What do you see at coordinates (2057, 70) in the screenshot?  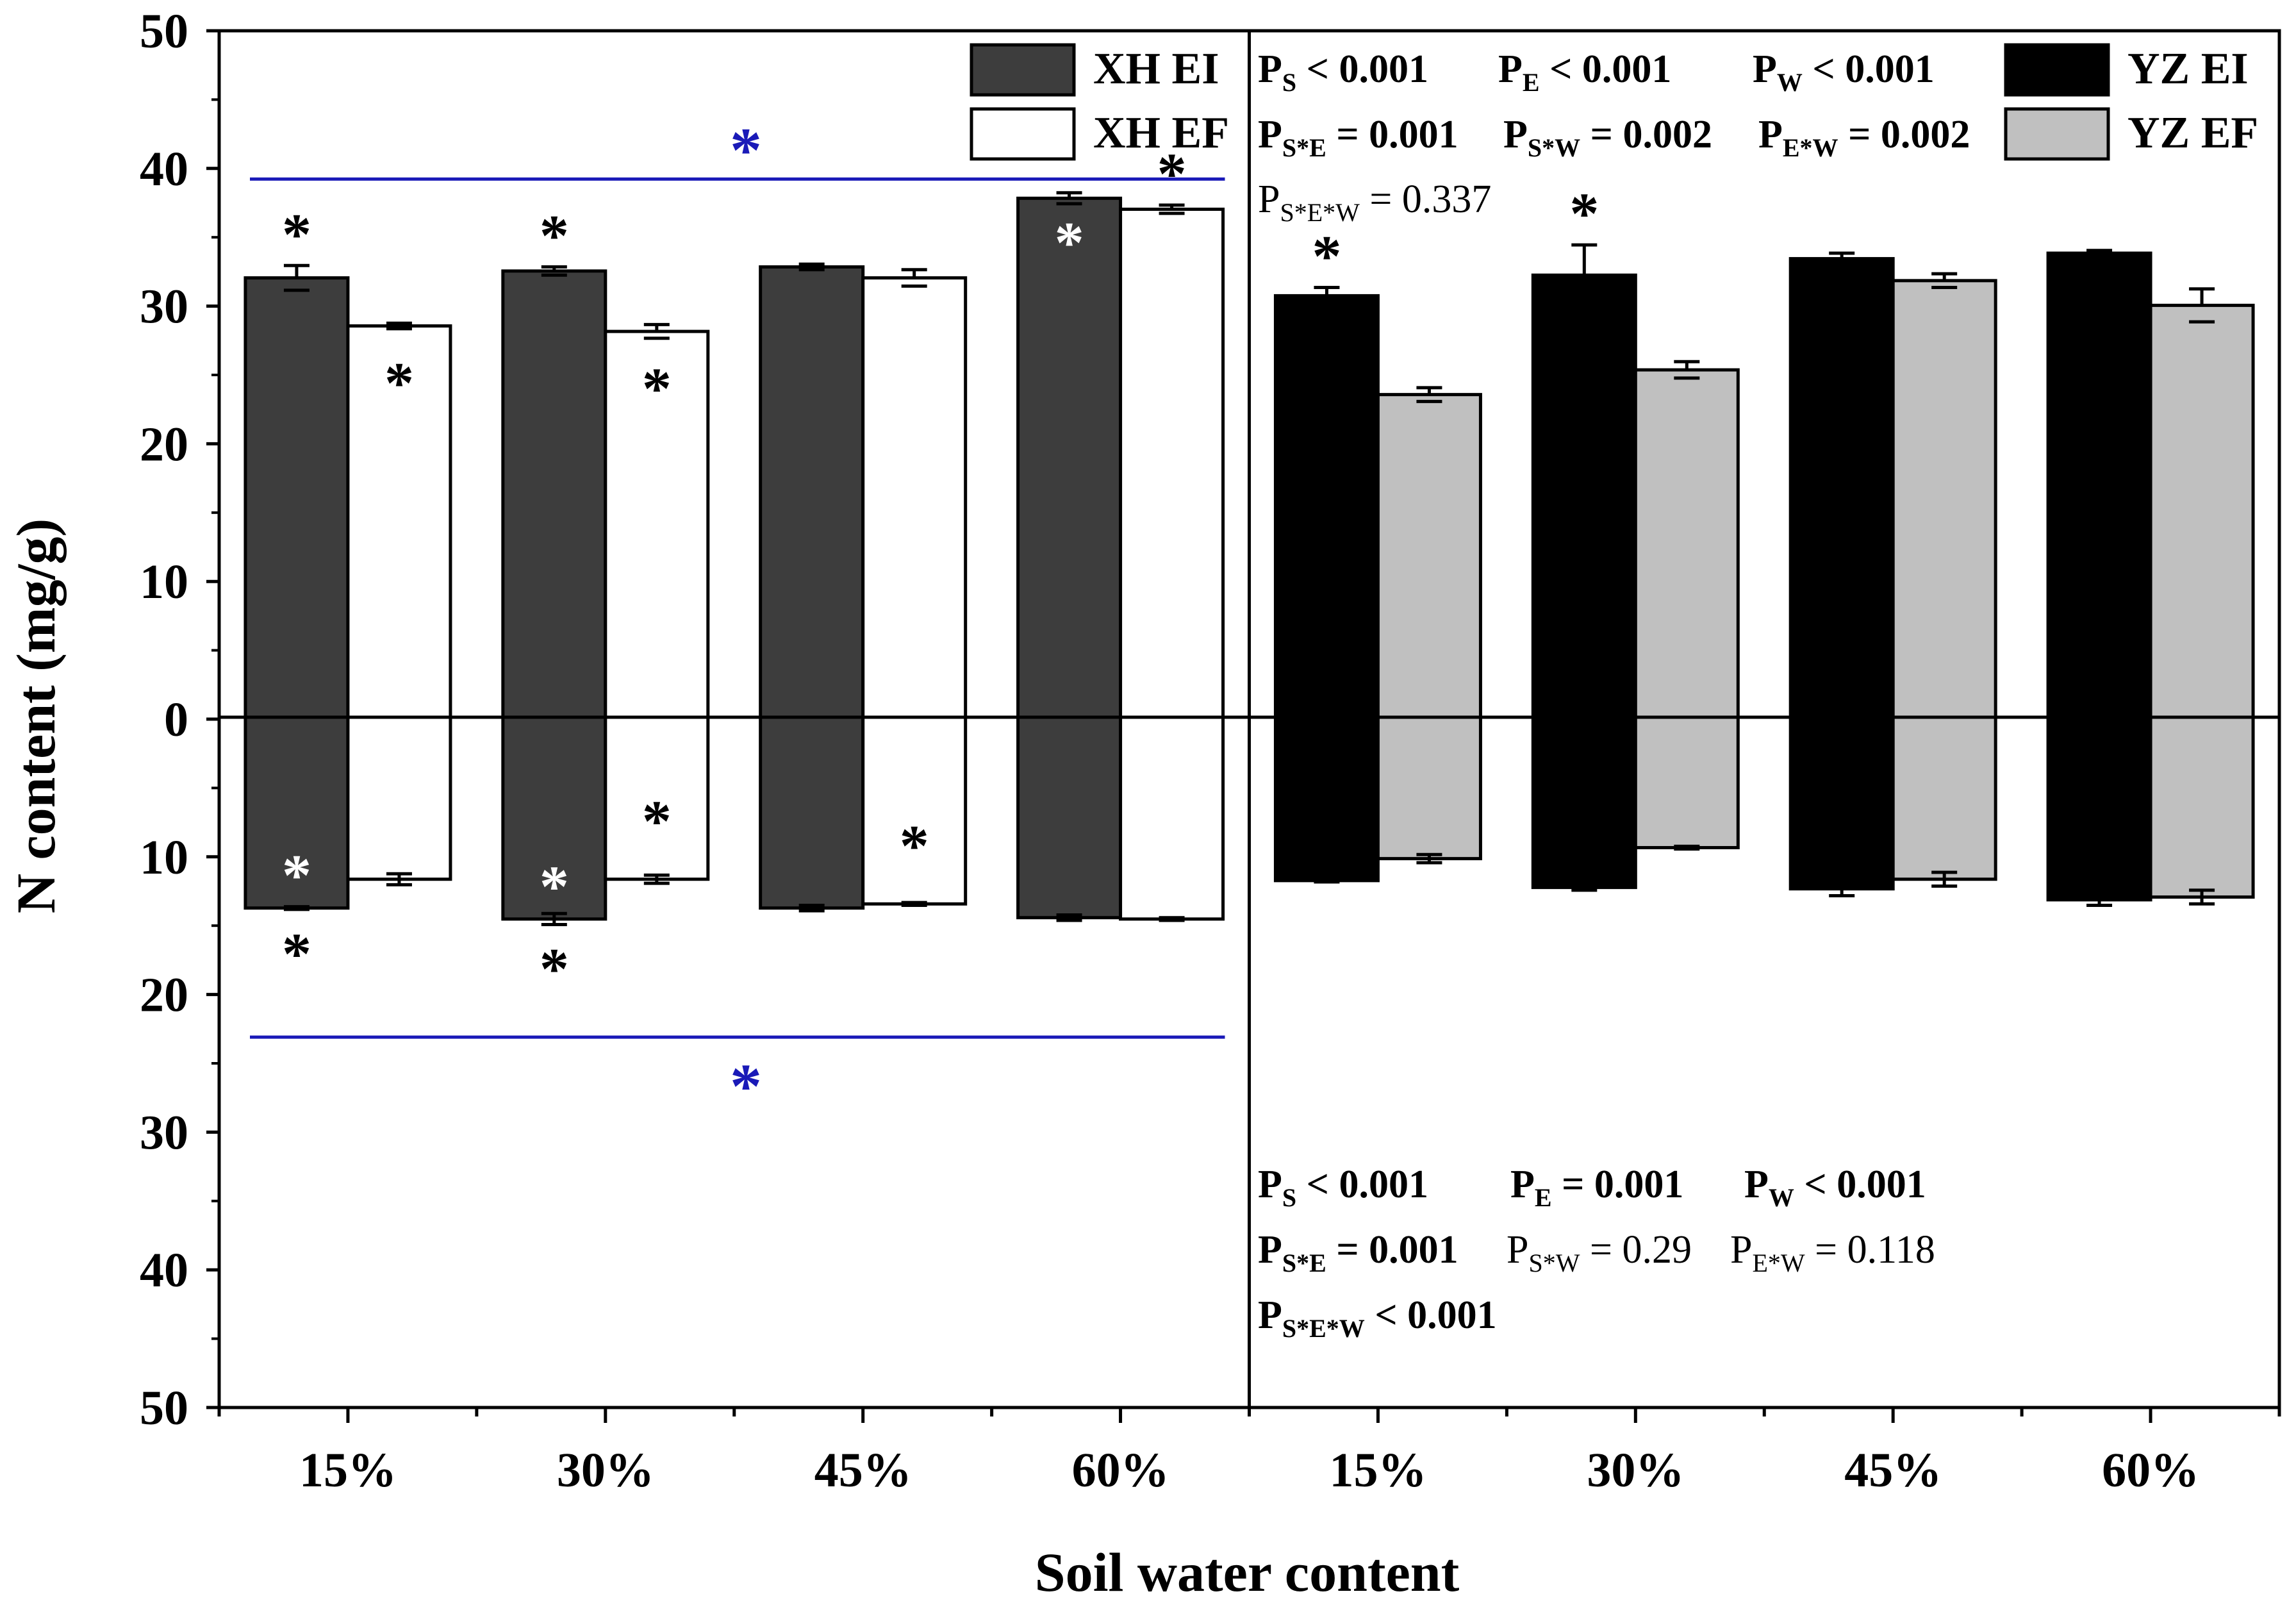 I see `legend-yz-ei-swatch` at bounding box center [2057, 70].